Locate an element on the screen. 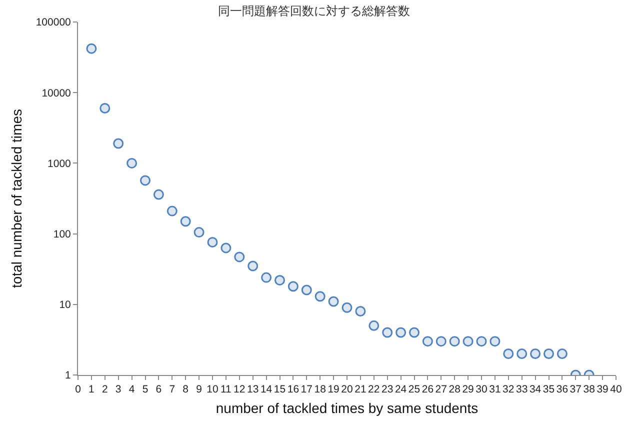 The image size is (628, 437). x-tick-label: 37 is located at coordinates (576, 390).